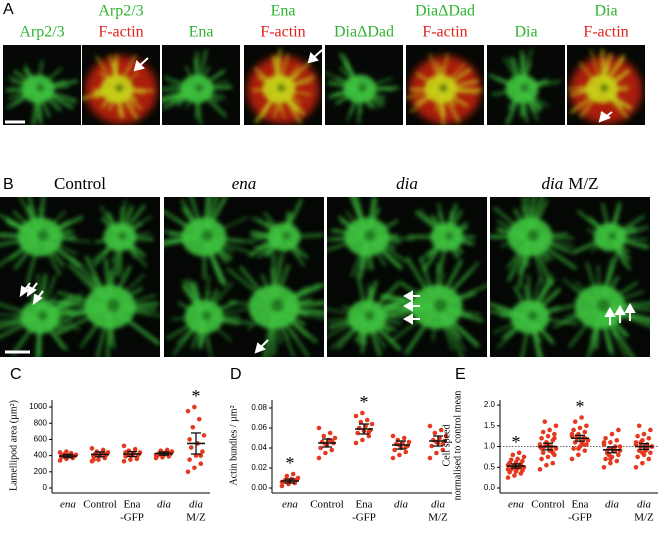 The width and height of the screenshot is (659, 548). Describe the element at coordinates (327, 505) in the screenshot. I see `x-tick-label: Control` at that location.